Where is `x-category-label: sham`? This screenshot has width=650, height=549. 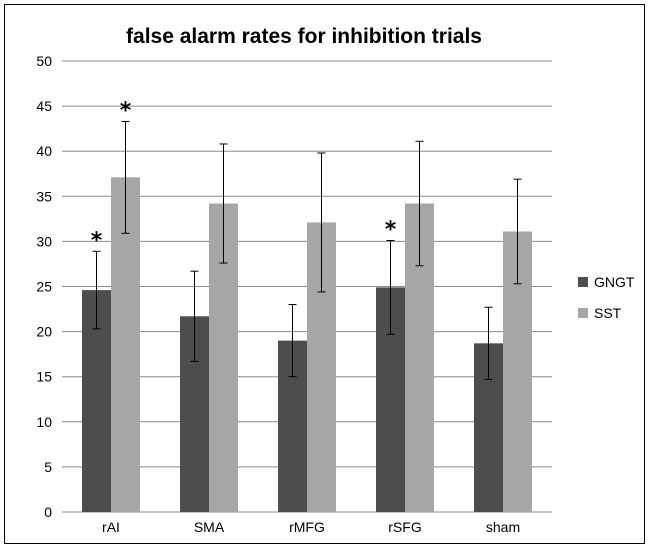
x-category-label: sham is located at coordinates (503, 527).